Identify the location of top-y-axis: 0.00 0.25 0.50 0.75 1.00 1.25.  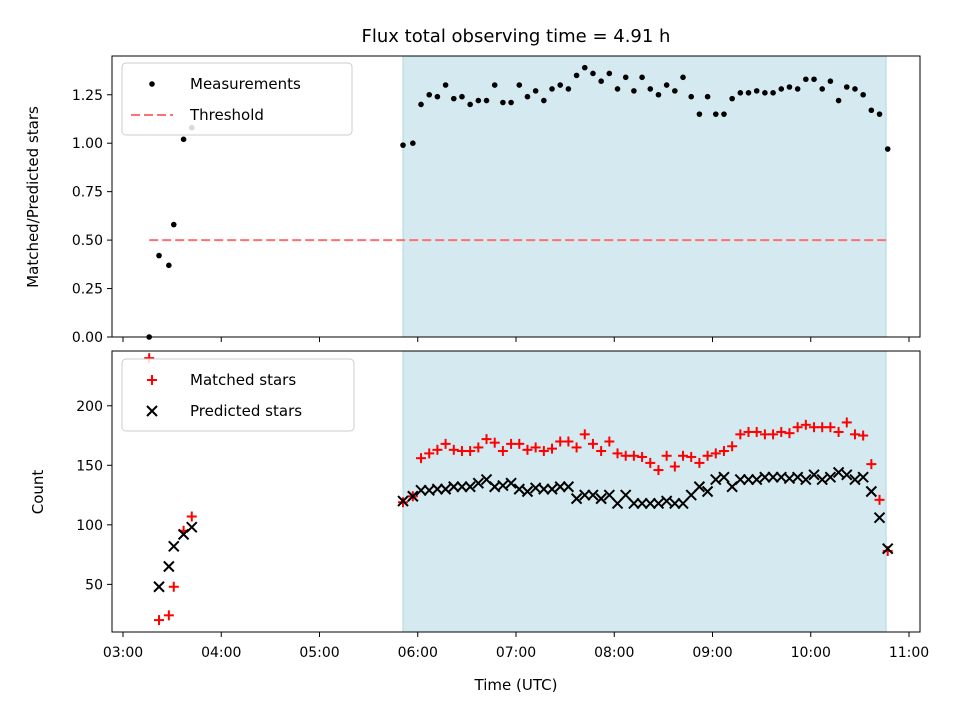
(92, 217).